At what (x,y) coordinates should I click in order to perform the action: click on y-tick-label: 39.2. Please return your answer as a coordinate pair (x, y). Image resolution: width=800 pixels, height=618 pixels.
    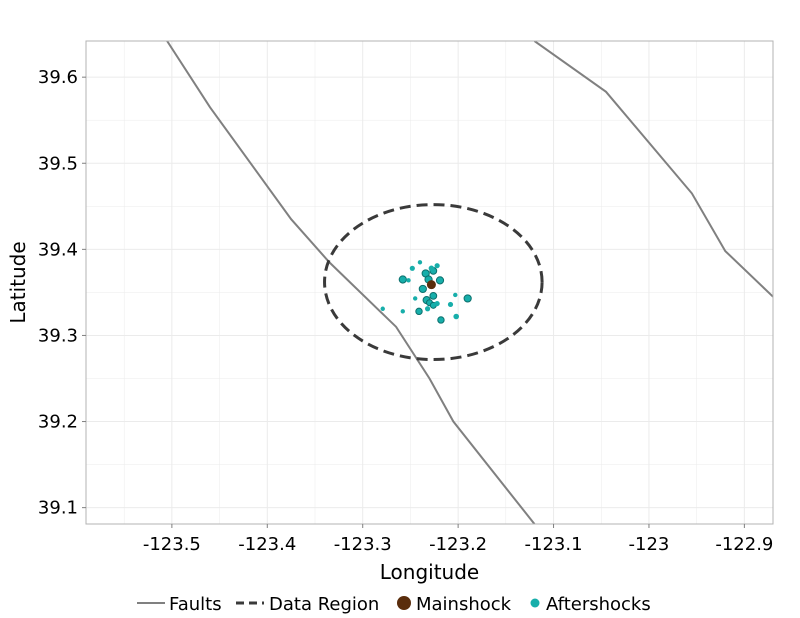
    Looking at the image, I should click on (58, 422).